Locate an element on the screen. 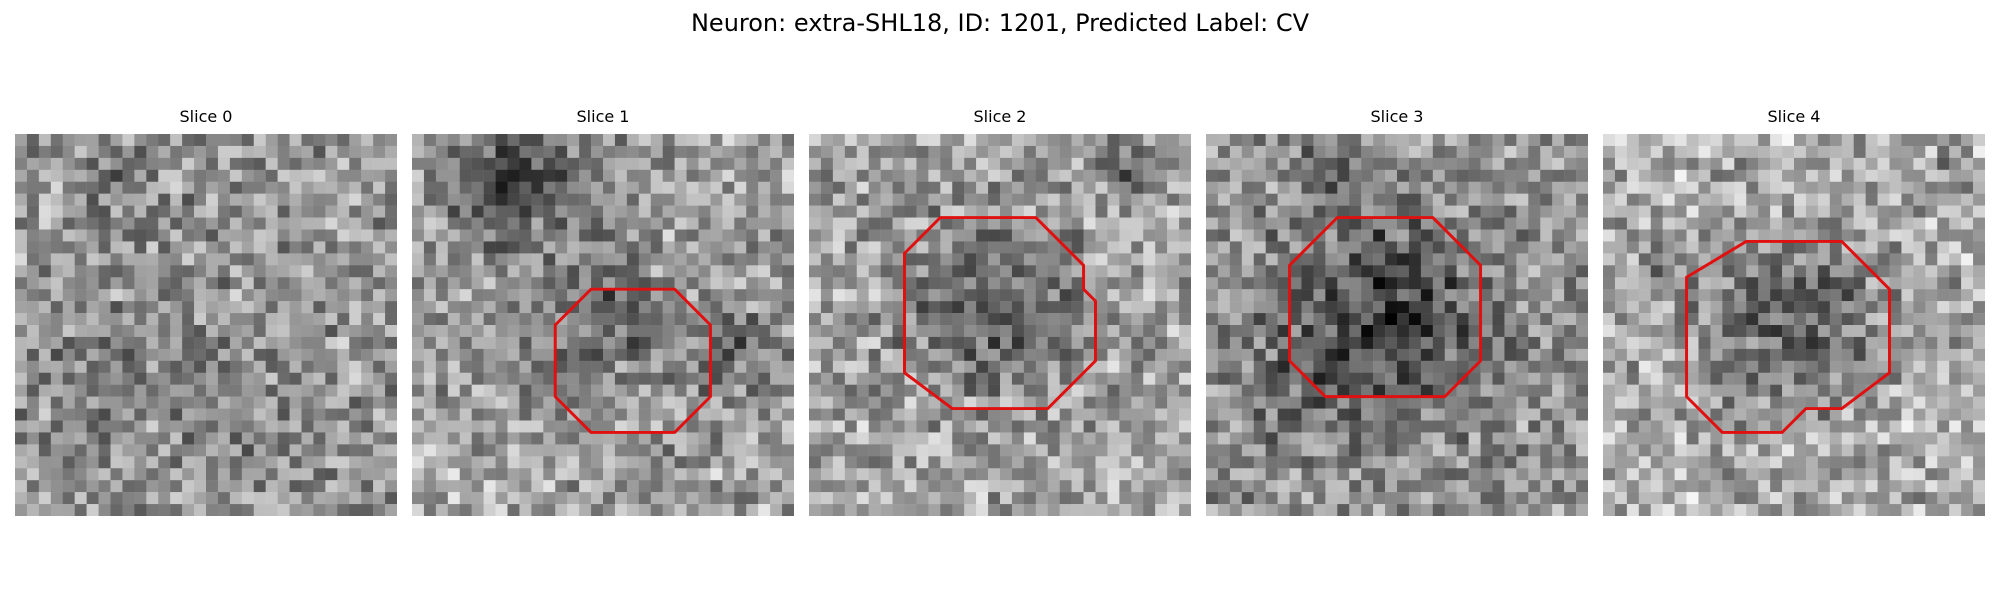  slice-title-2: Slice 2 is located at coordinates (1000, 116).